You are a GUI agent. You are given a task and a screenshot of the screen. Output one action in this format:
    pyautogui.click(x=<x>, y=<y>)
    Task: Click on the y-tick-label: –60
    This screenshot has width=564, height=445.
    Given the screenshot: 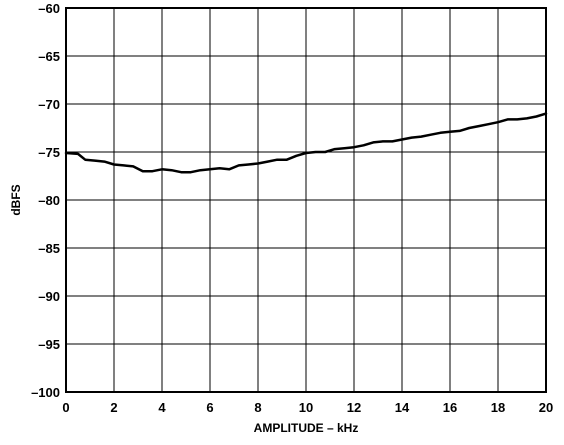 What is the action you would take?
    pyautogui.click(x=49, y=8)
    